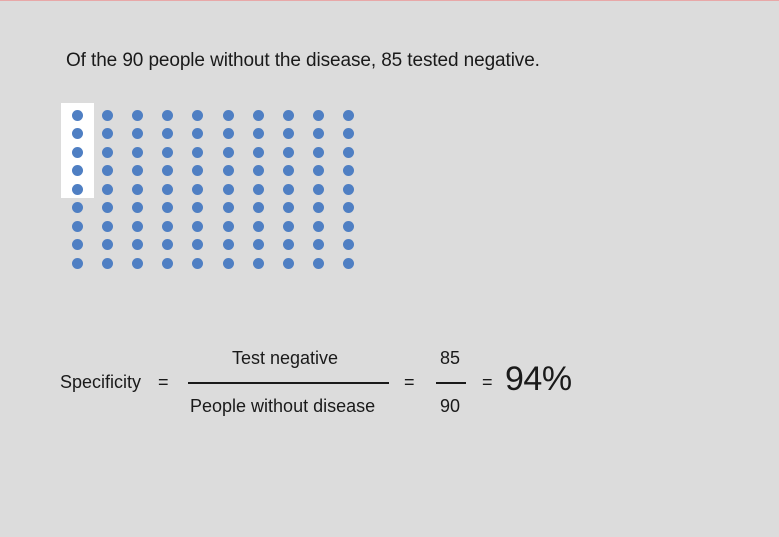 Image resolution: width=779 pixels, height=537 pixels. What do you see at coordinates (450, 358) in the screenshot?
I see `numerator-value: 85` at bounding box center [450, 358].